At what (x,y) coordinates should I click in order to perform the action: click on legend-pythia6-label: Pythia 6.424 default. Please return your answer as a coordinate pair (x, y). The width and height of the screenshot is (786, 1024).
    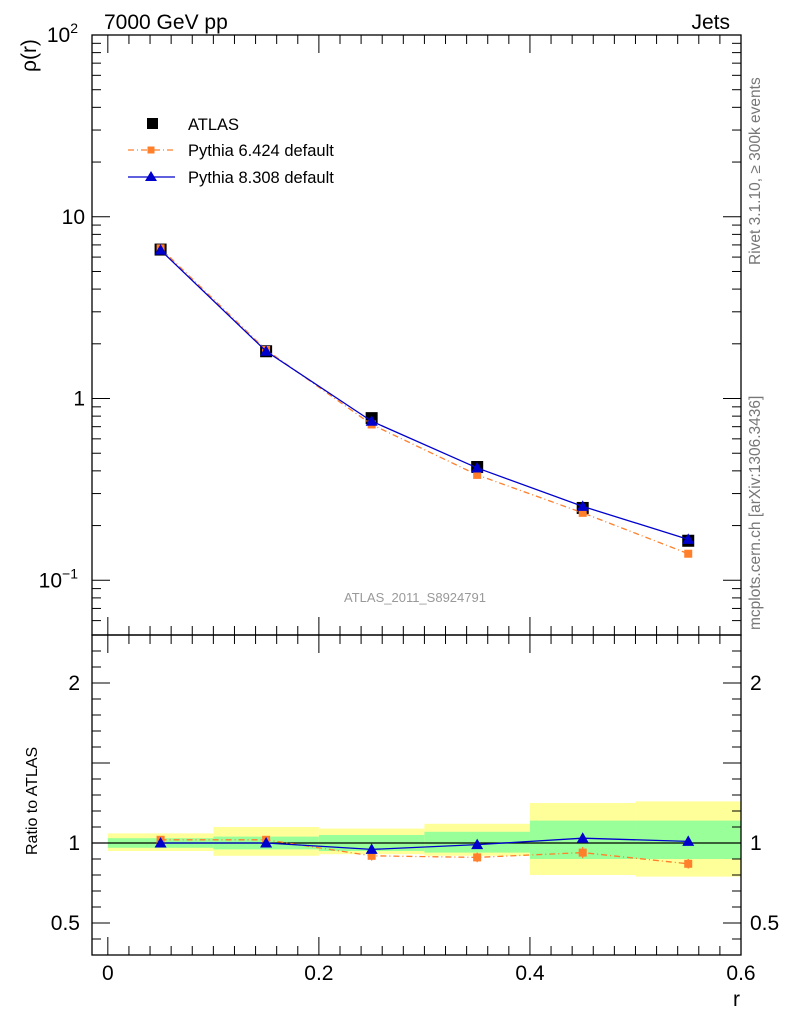
    Looking at the image, I should click on (261, 151).